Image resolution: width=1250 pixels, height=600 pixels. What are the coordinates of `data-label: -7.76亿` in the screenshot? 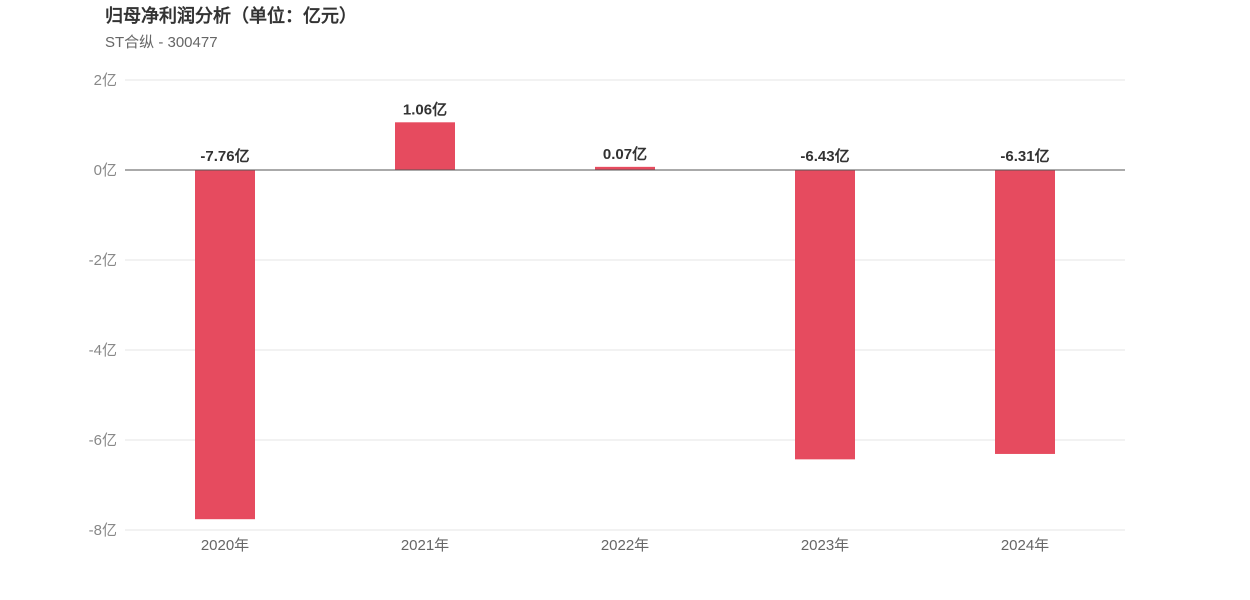 It's located at (224, 156).